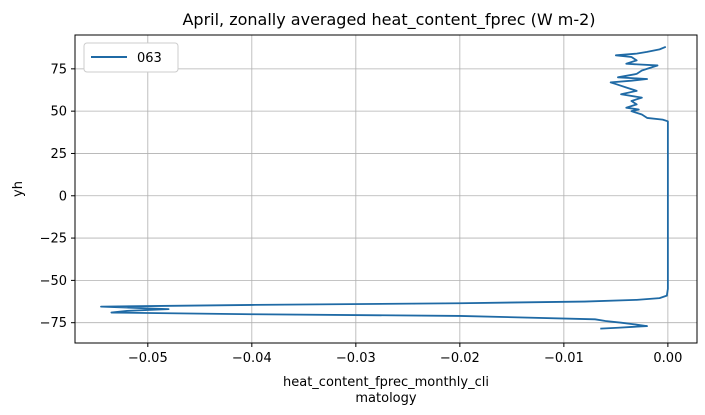 Image resolution: width=705 pixels, height=415 pixels. Describe the element at coordinates (53, 239) in the screenshot. I see `y-tick-label: −25` at that location.